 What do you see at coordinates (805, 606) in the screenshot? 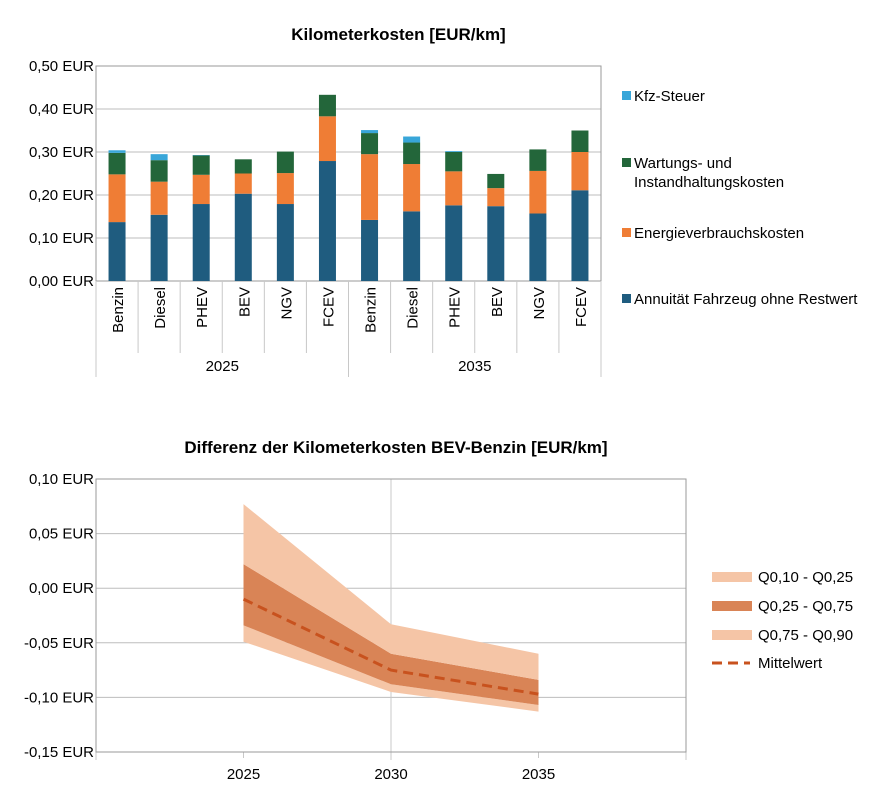
I see `legend-label: Q0,25 - Q0,75` at bounding box center [805, 606].